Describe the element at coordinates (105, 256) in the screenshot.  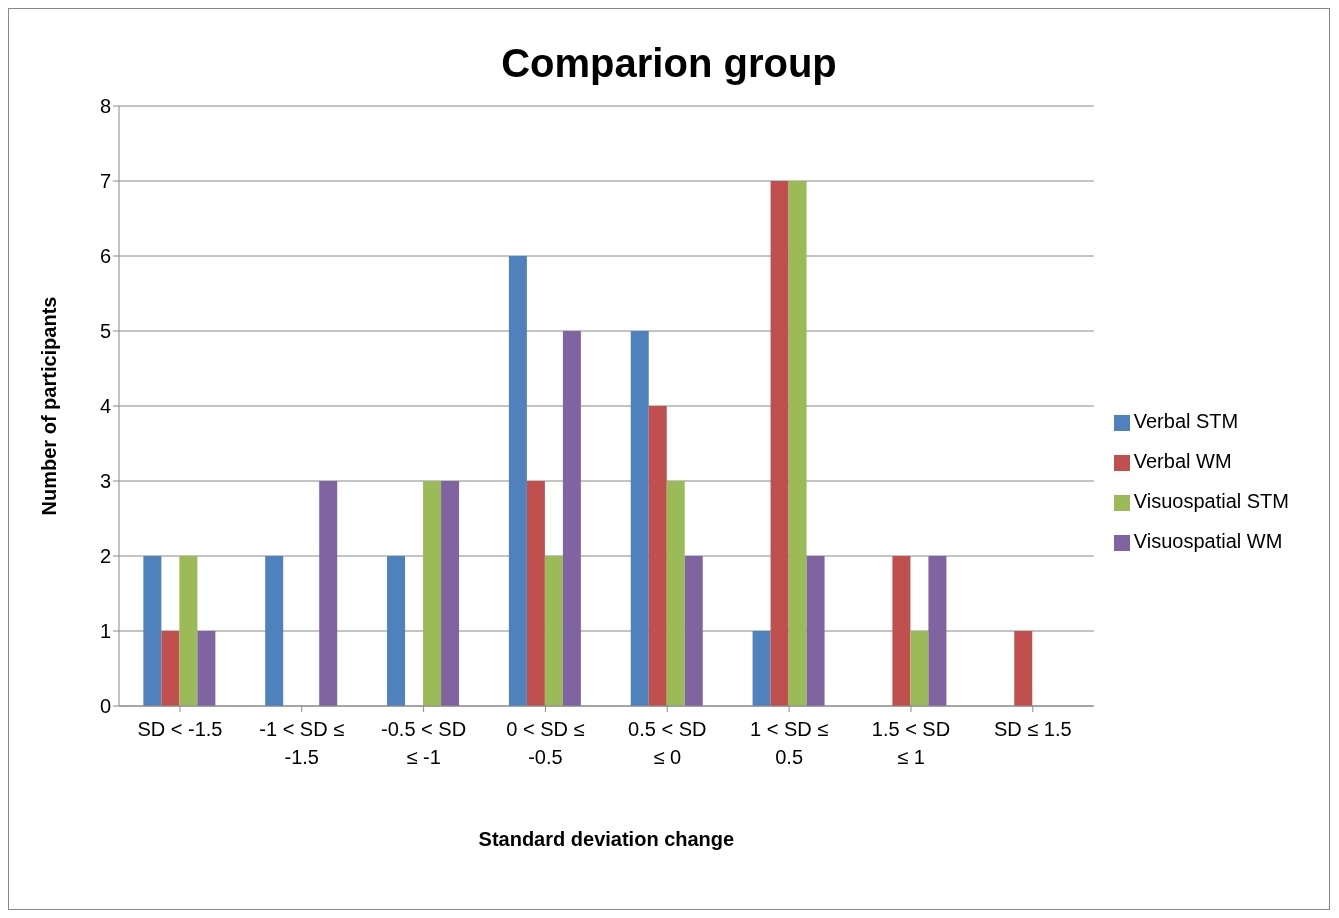
I see `y-tick-label: 6` at that location.